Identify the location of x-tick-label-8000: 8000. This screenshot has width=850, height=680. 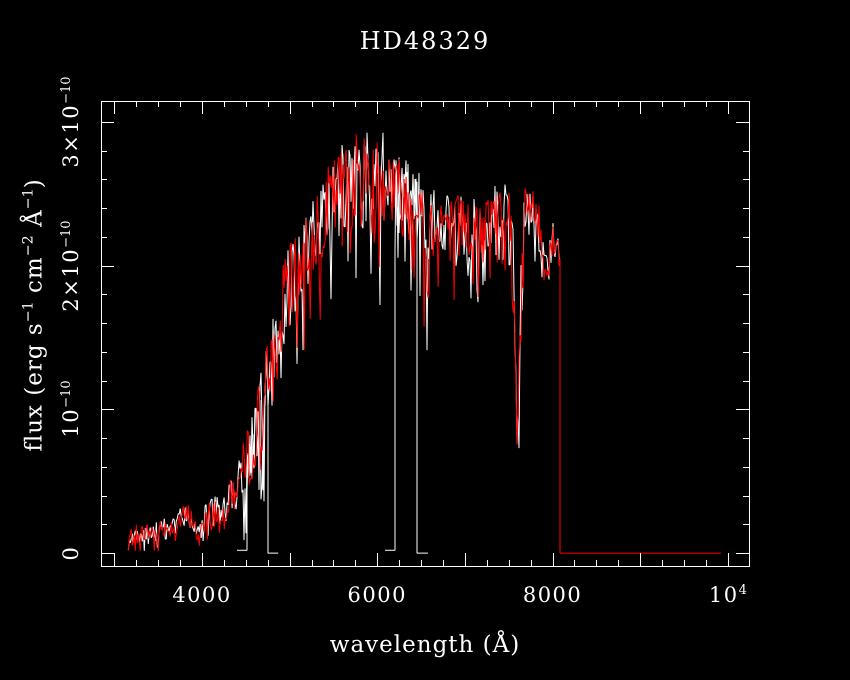
(552, 595).